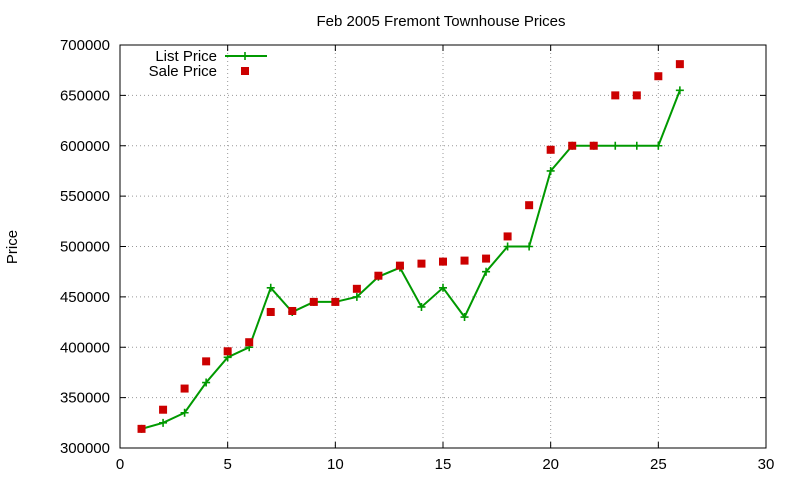  What do you see at coordinates (183, 71) in the screenshot?
I see `legend-label-sale-price: Sale Price` at bounding box center [183, 71].